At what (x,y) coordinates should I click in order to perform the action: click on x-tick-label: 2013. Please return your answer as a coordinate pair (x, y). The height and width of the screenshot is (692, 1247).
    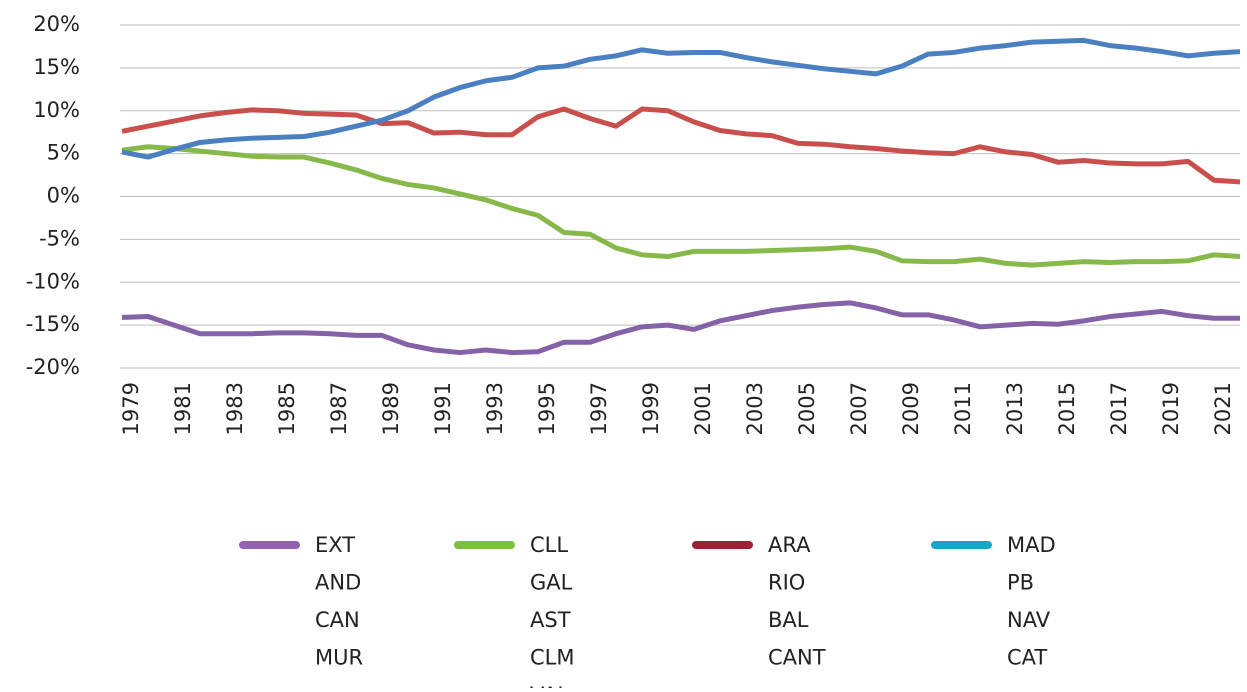
    Looking at the image, I should click on (1015, 408).